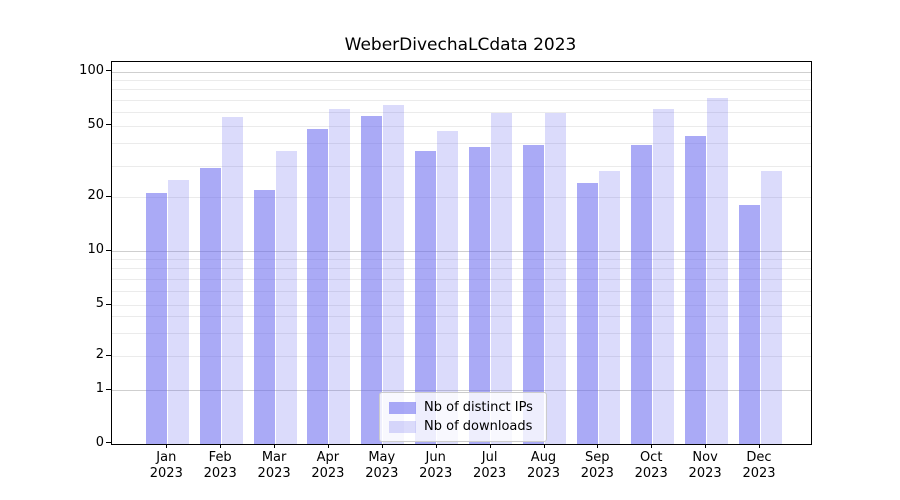  Describe the element at coordinates (99, 354) in the screenshot. I see `y-tick-label: 2` at that location.